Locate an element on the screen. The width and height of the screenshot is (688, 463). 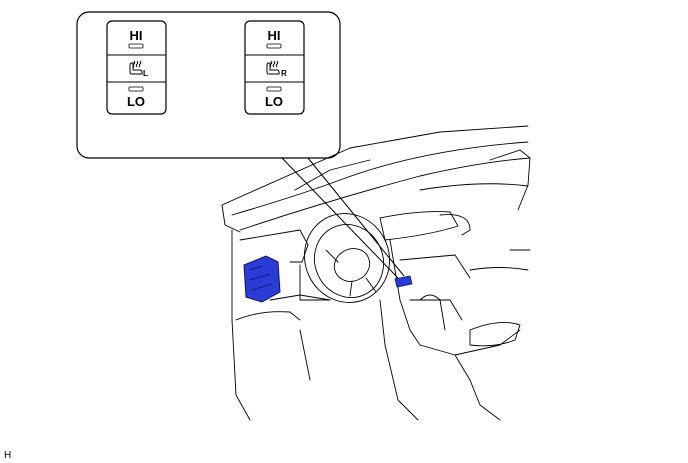
right-seat-heater-switch: HI R LO is located at coordinates (274, 67).